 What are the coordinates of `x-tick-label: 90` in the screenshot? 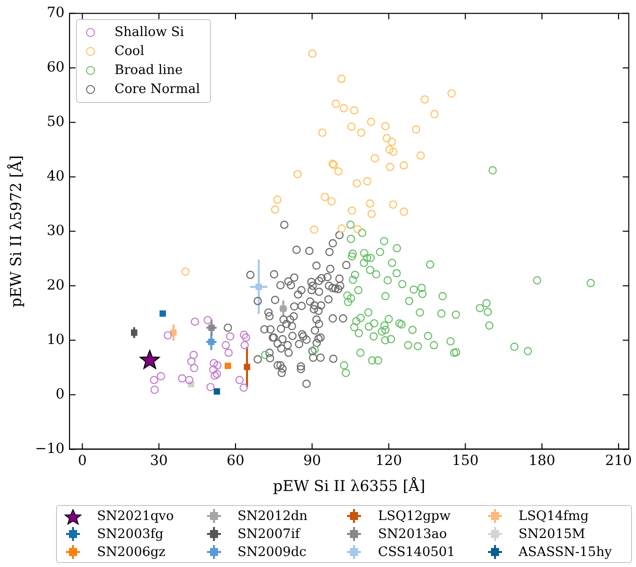 It's located at (312, 461).